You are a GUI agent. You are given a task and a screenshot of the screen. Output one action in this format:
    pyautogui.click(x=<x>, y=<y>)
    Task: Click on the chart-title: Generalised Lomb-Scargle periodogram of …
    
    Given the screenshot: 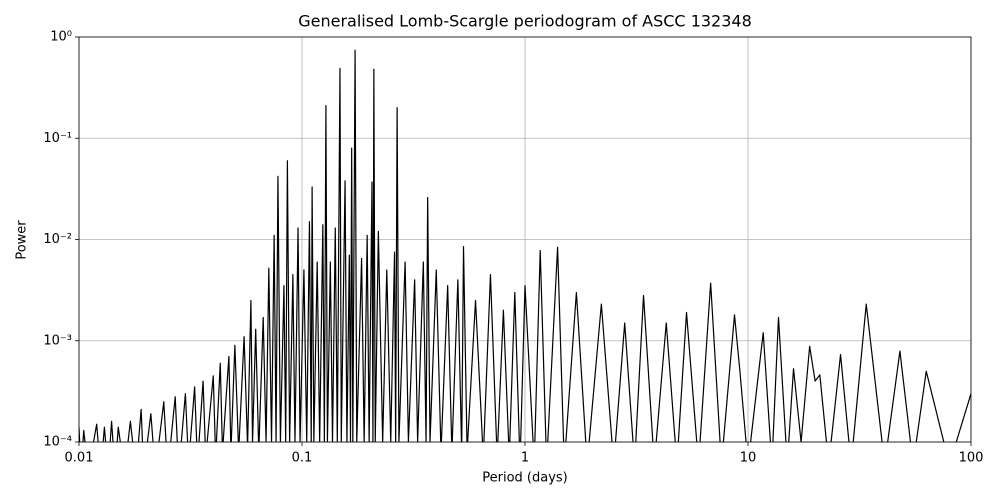 What is the action you would take?
    pyautogui.click(x=525, y=21)
    